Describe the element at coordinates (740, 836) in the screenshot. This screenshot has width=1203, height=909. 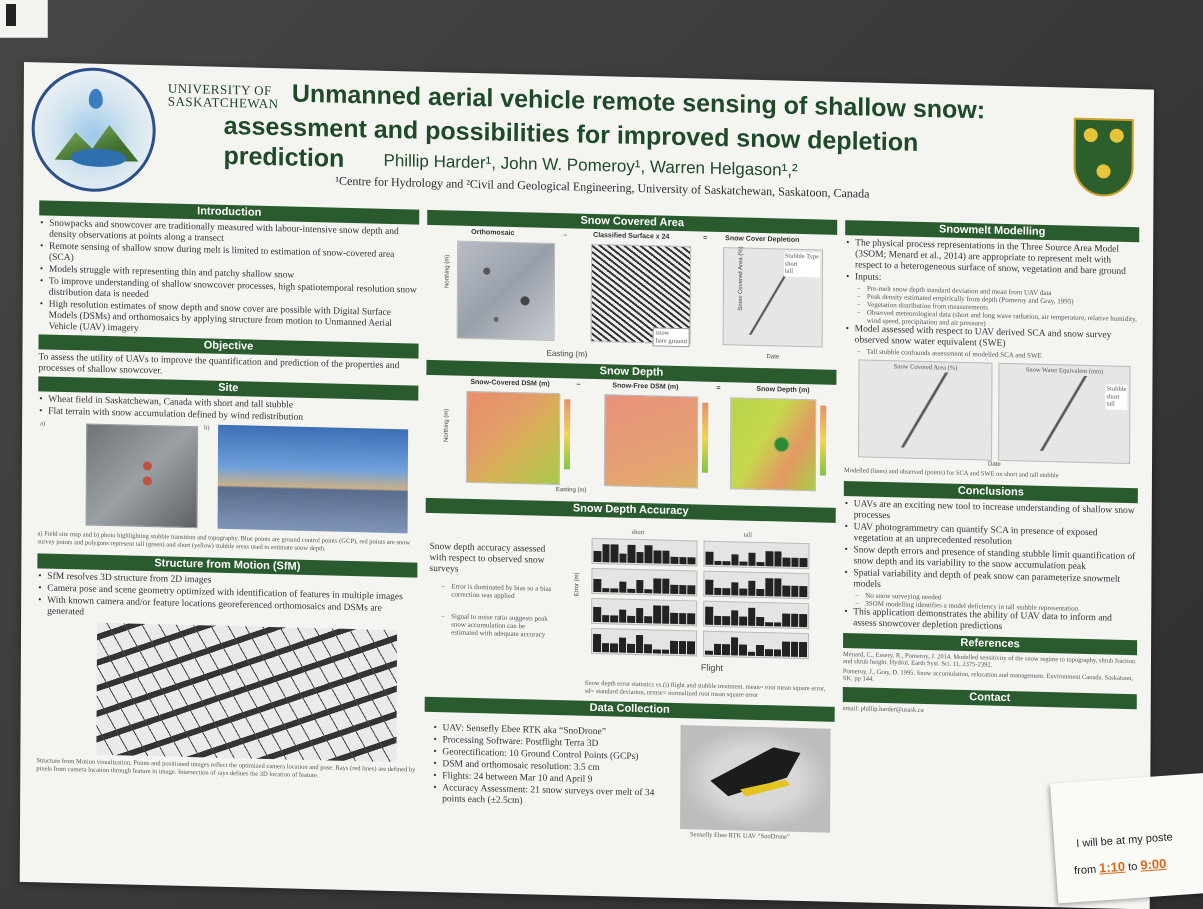
I see `uav-caption: Sensefly Ebee RTK UAV “SnoDrone”` at that location.